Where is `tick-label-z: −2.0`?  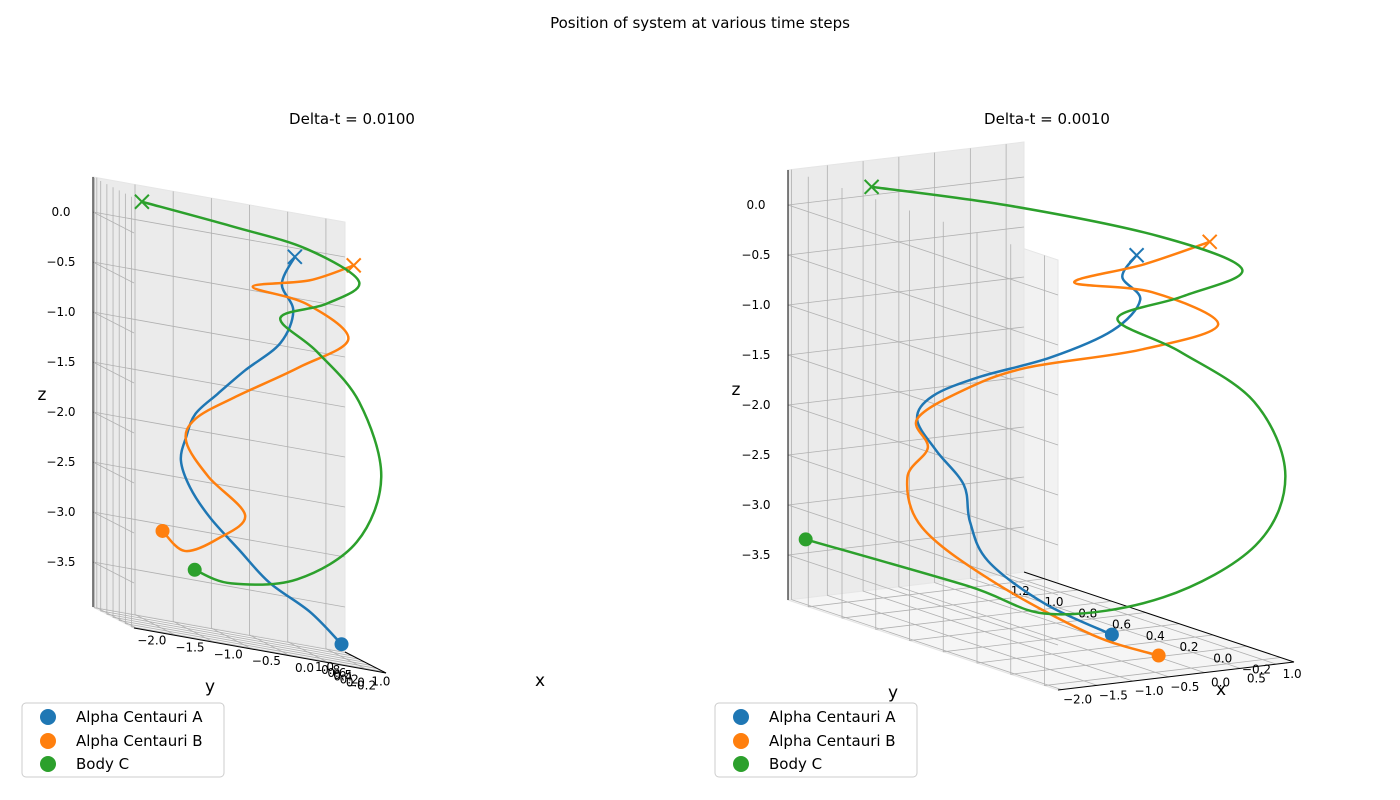
tick-label-z: −2.0 is located at coordinates (755, 405).